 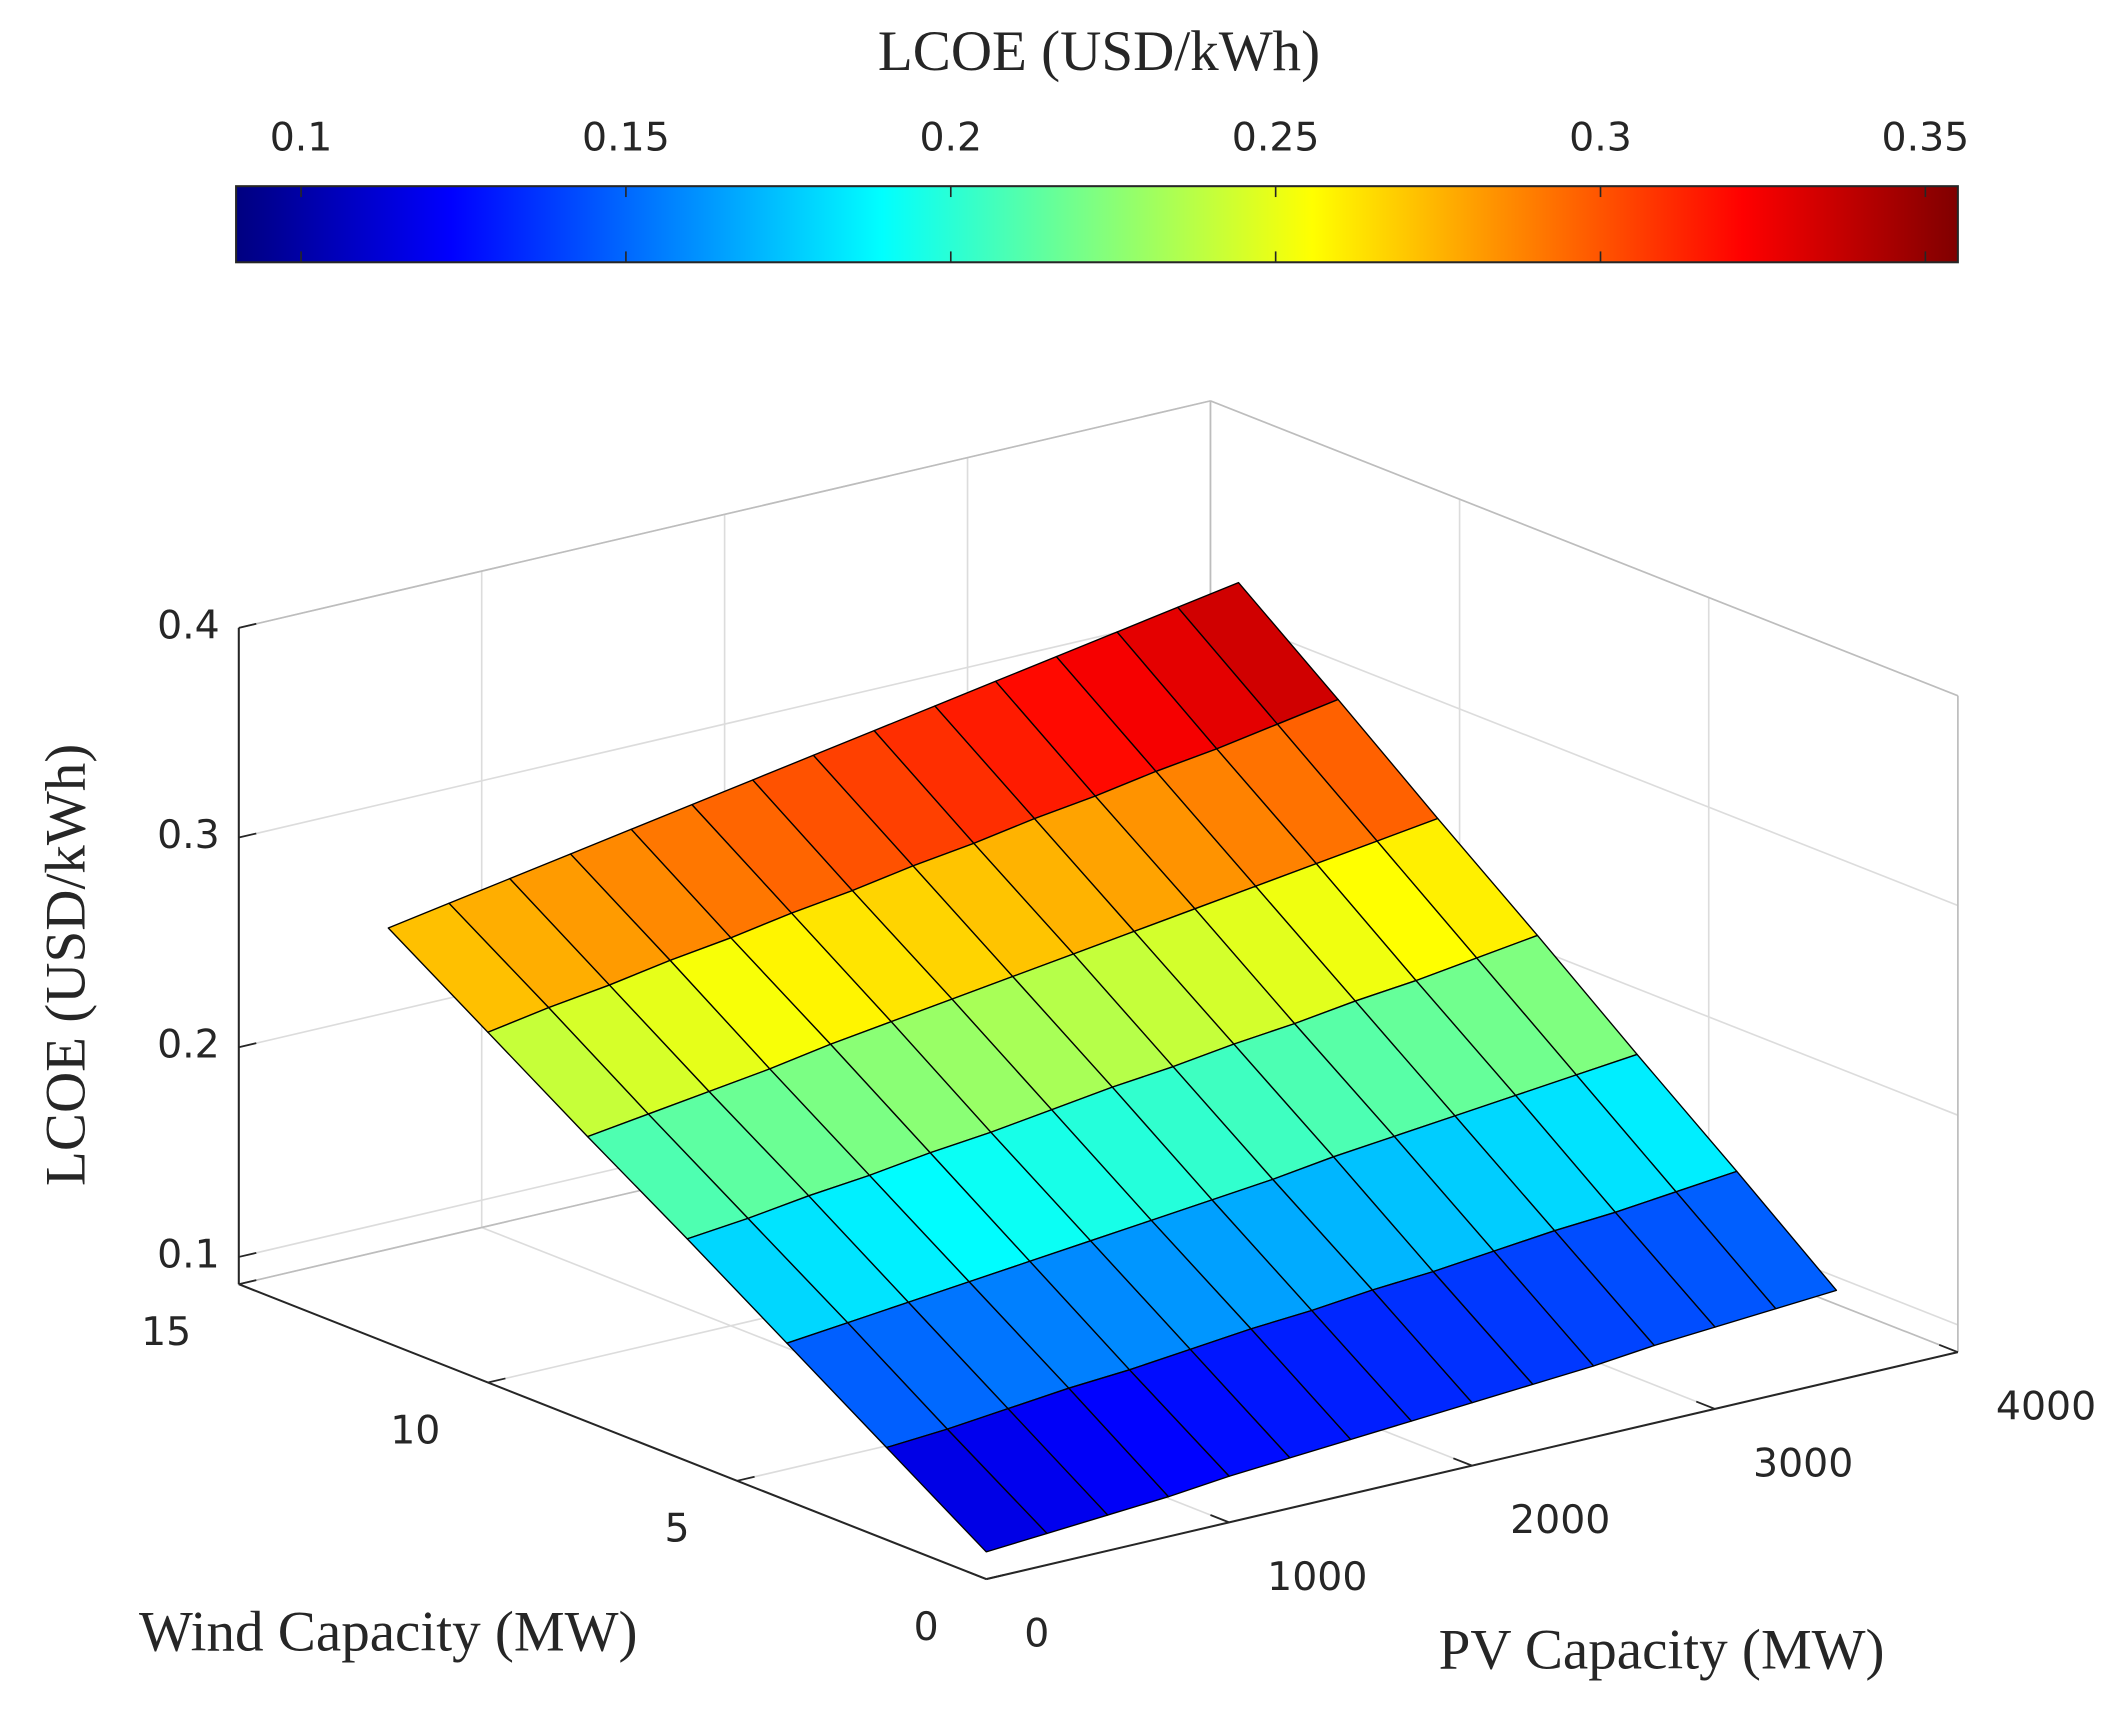 What do you see at coordinates (1317, 1577) in the screenshot?
I see `x-tick-label: 1000` at bounding box center [1317, 1577].